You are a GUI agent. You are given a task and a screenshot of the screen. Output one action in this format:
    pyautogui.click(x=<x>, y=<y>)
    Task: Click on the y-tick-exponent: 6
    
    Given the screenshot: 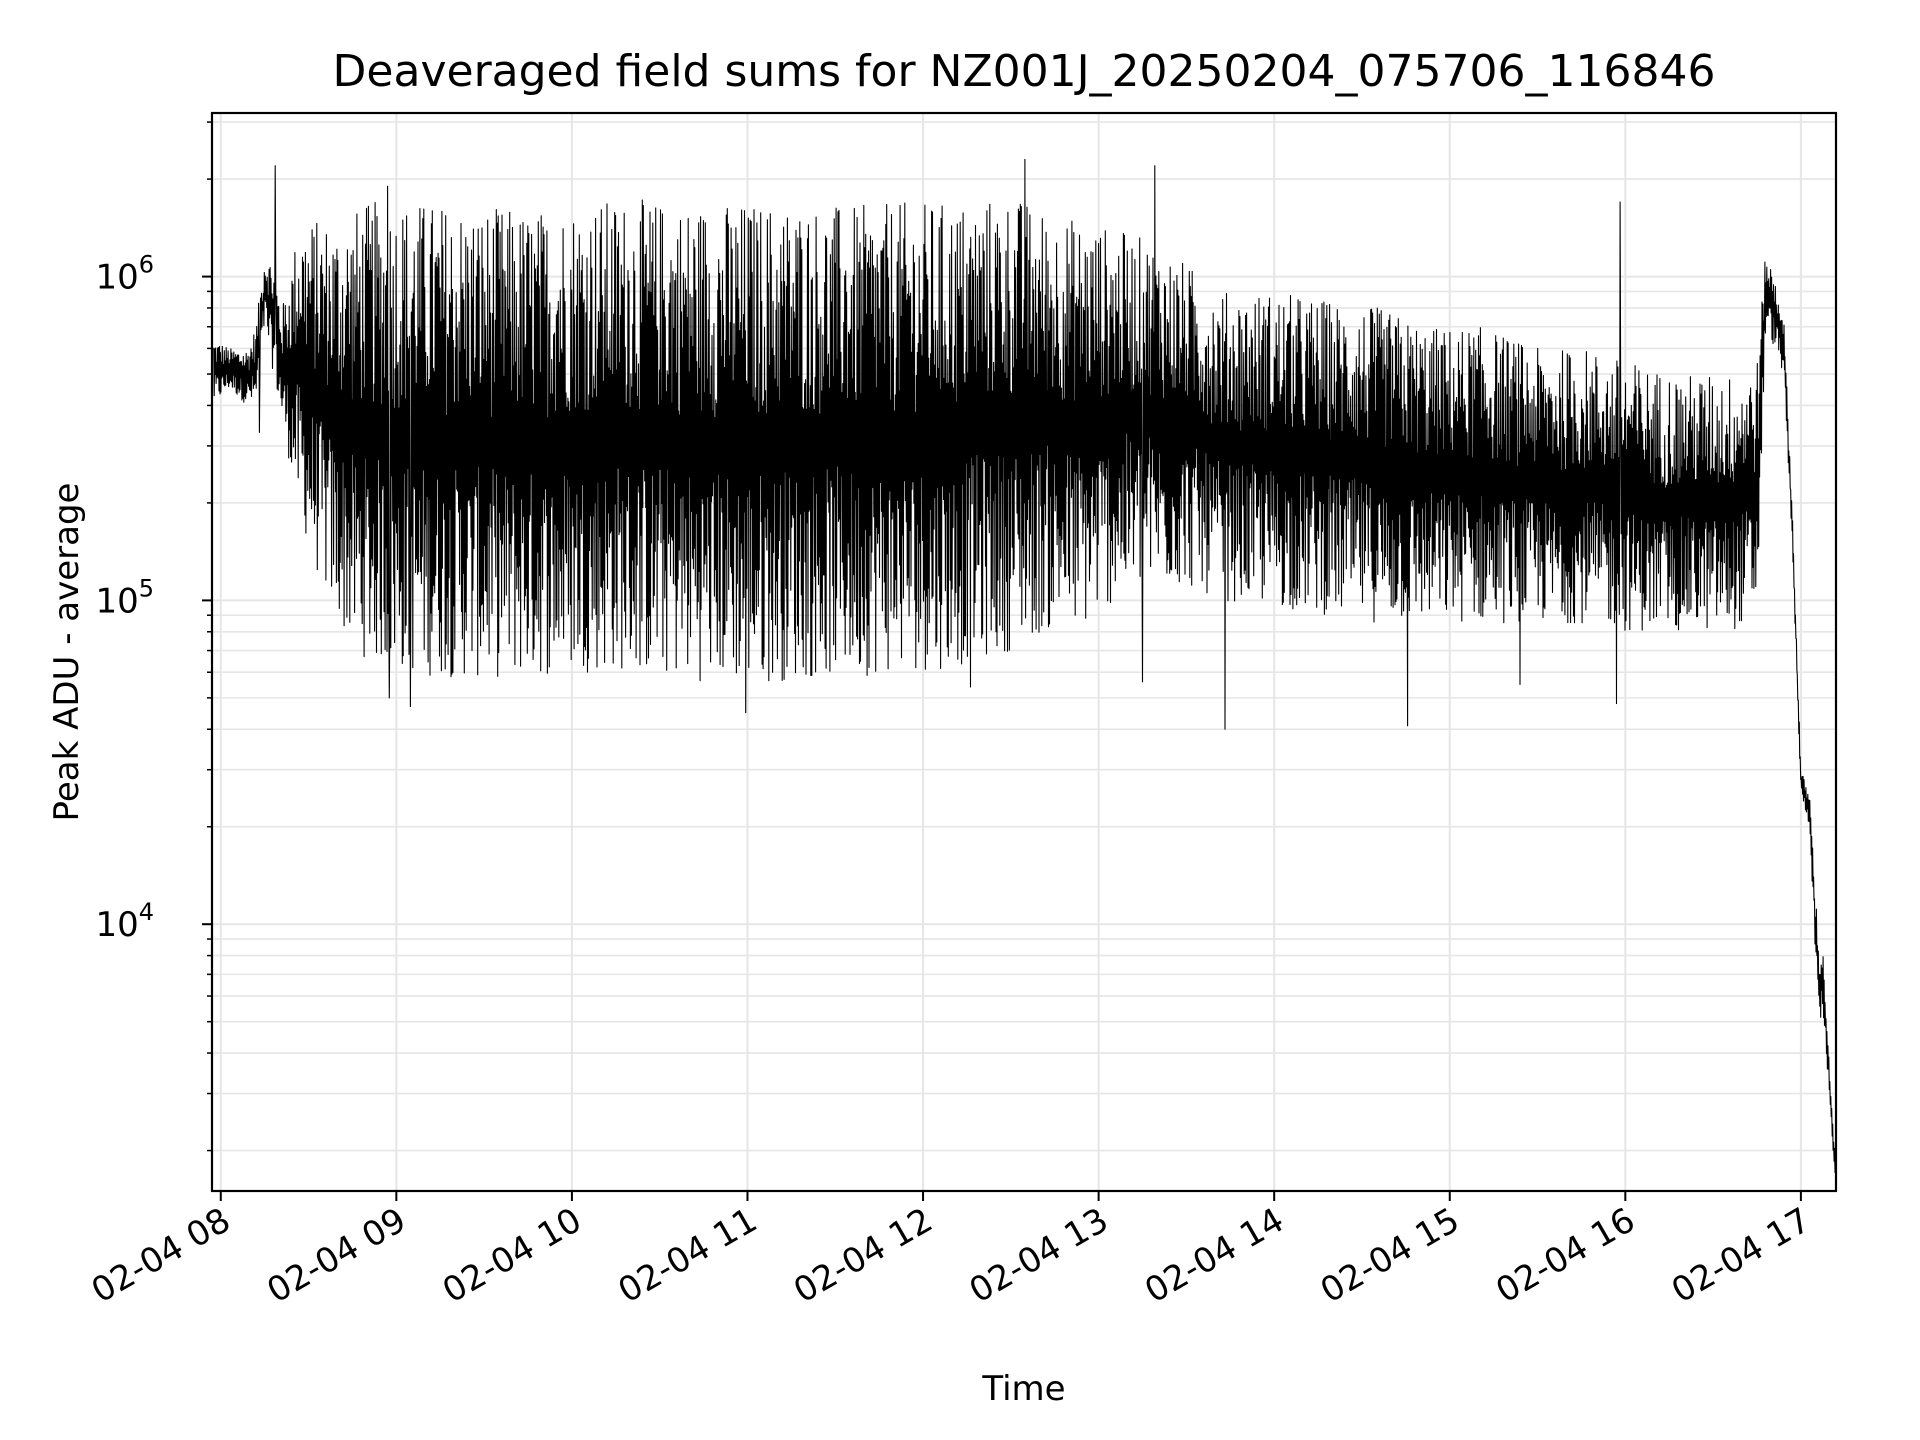 What is the action you would take?
    pyautogui.click(x=146, y=265)
    